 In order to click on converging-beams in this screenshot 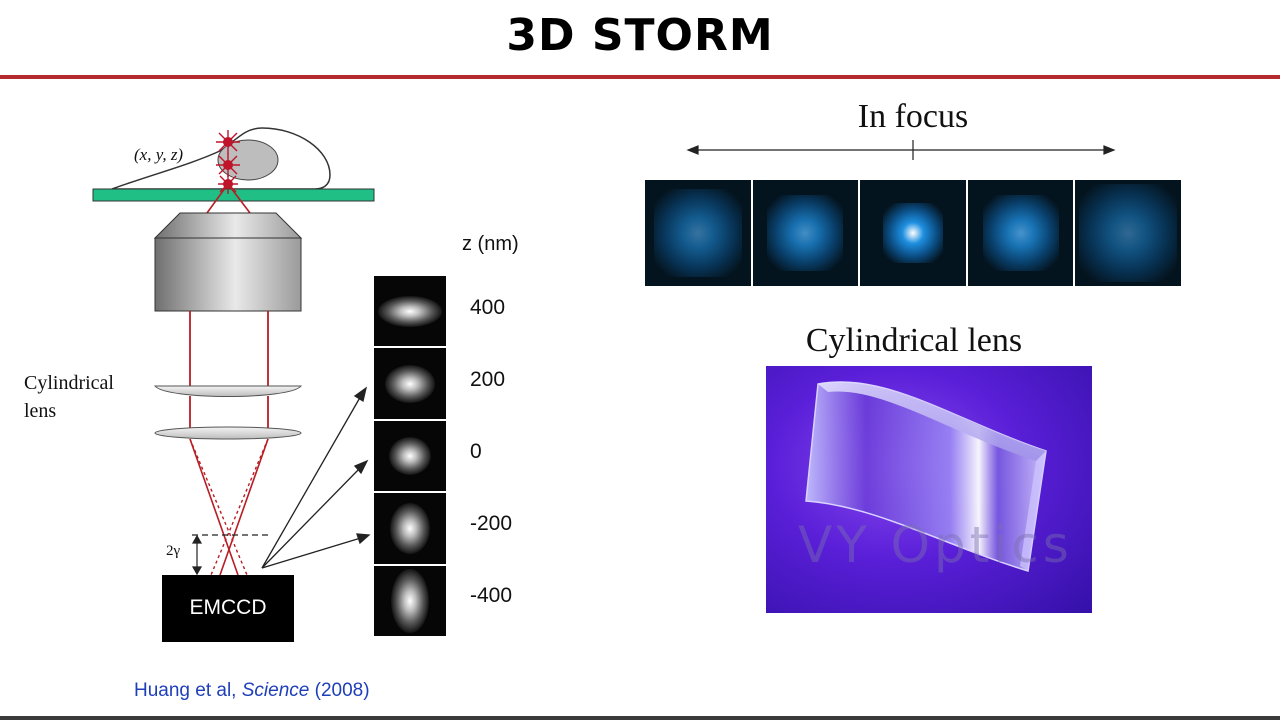, I will do `click(229, 507)`.